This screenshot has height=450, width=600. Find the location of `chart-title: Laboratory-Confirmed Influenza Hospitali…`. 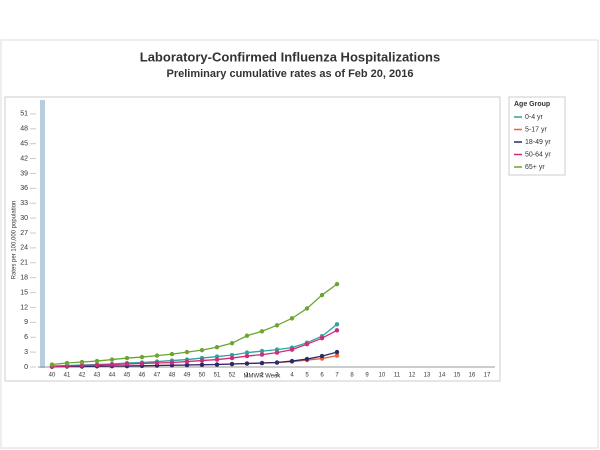

chart-title: Laboratory-Confirmed Influenza Hospitali… is located at coordinates (290, 56).